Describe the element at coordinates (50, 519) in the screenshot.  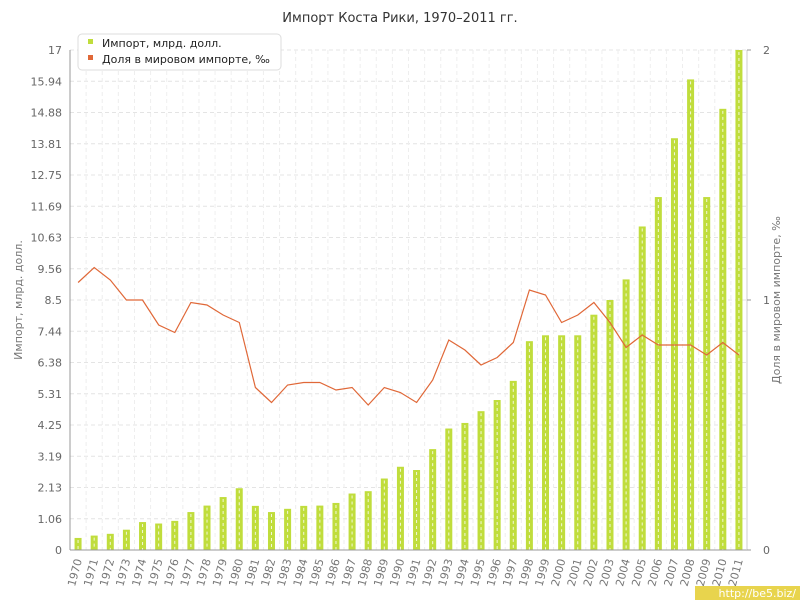
I see `y-tick-label: 1.06` at that location.